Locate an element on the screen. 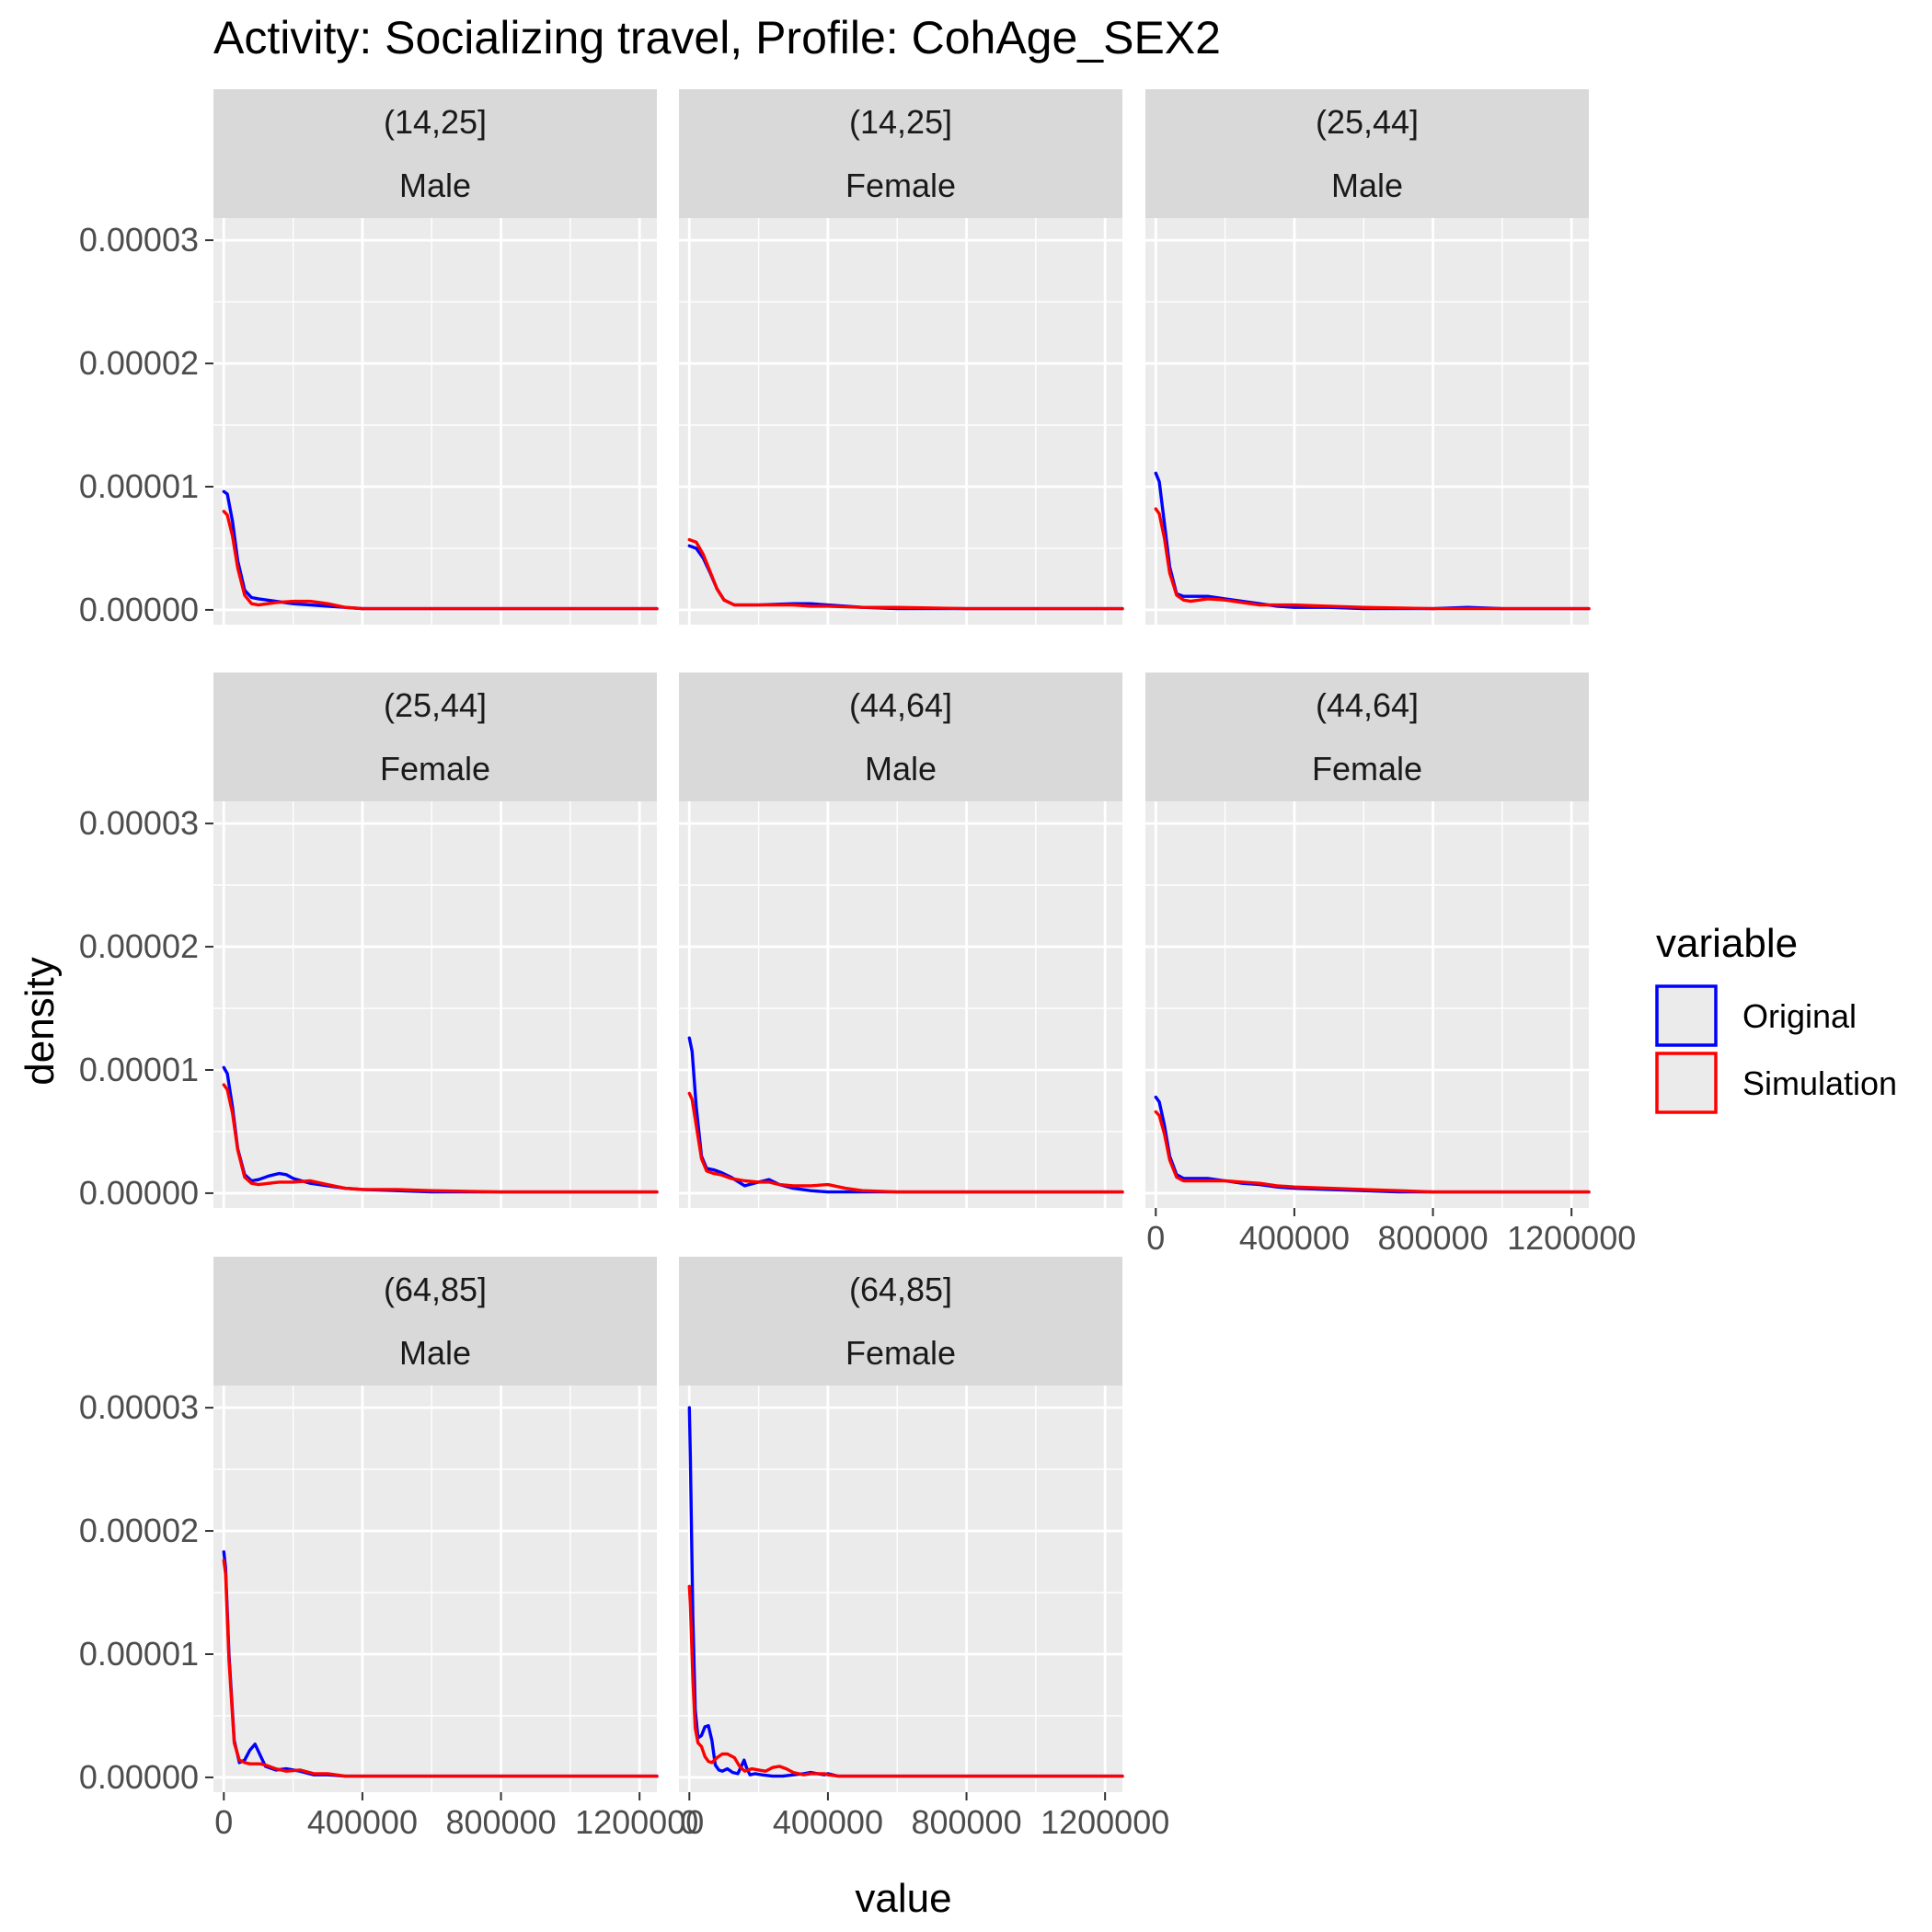  facet-panel: (44,64] Male is located at coordinates (901, 940).